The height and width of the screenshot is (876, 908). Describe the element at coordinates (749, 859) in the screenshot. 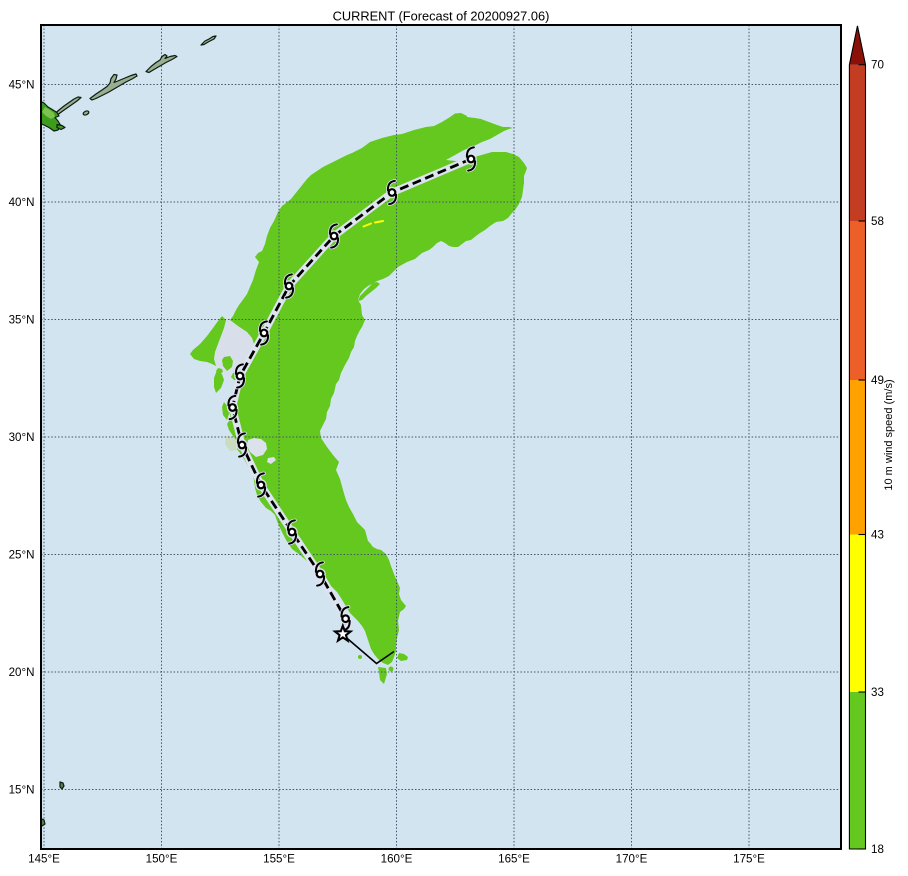

I see `svg-text: 175°E` at that location.